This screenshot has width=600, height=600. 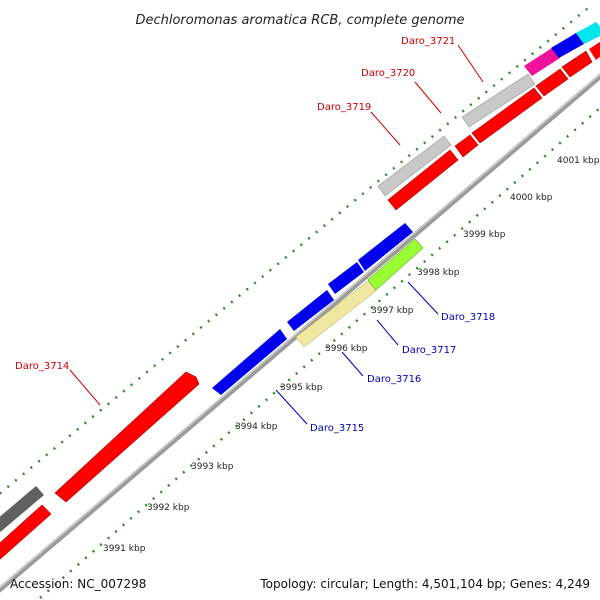 I want to click on tick-label: 3999 kbp, so click(x=484, y=235).